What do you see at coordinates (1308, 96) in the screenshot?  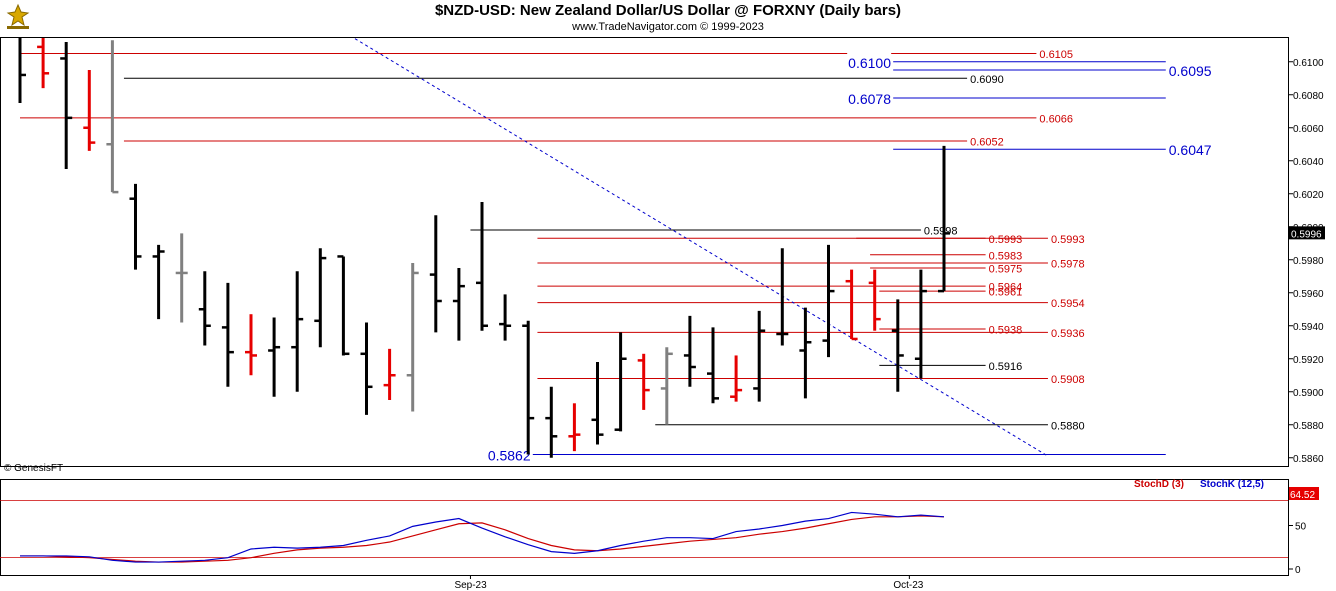 I see `y-tick-label: 0.6080` at bounding box center [1308, 96].